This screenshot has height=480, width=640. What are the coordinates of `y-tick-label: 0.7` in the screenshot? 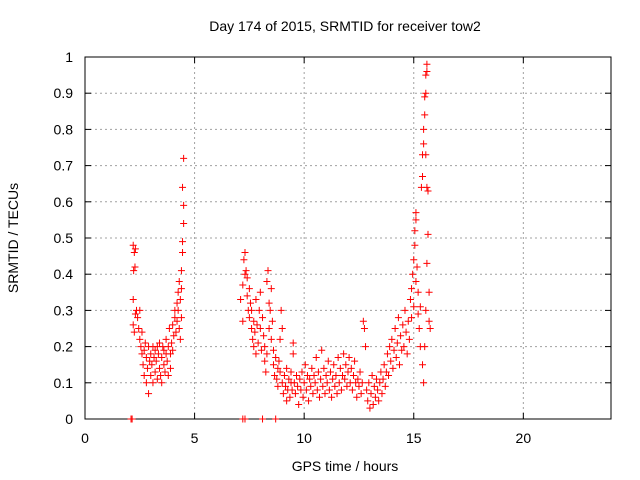 It's located at (64, 166).